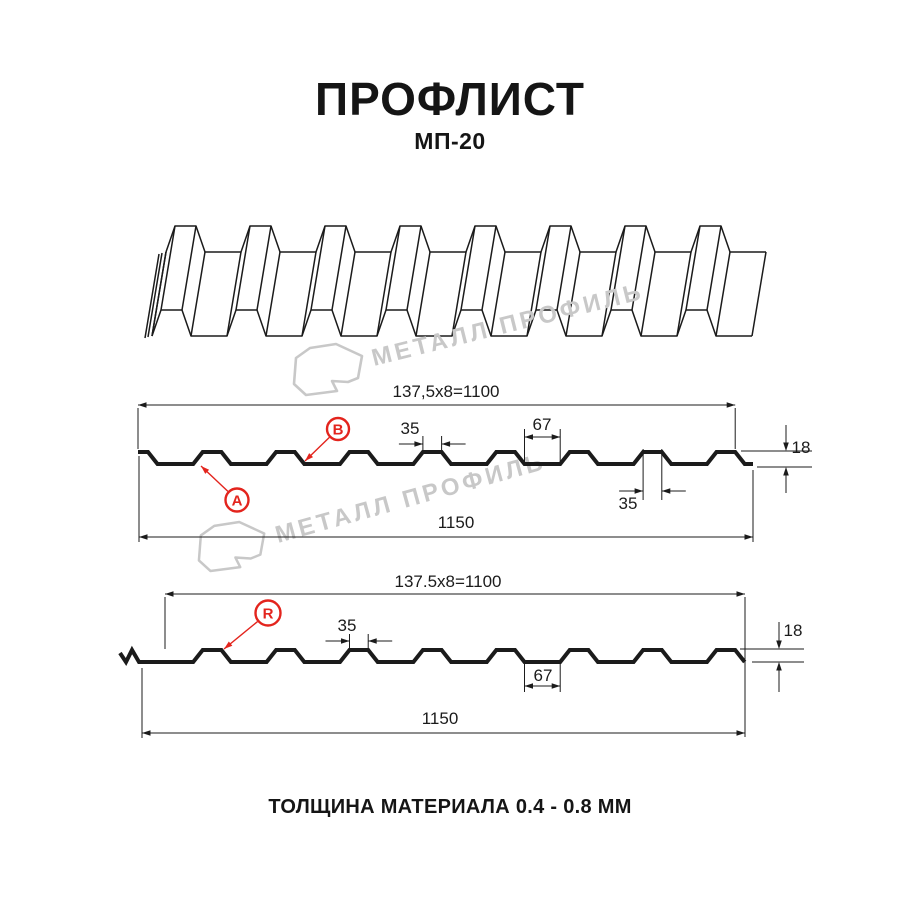  Describe the element at coordinates (448, 581) in the screenshot. I see `coverage-label: 137.5x8=1100` at that location.